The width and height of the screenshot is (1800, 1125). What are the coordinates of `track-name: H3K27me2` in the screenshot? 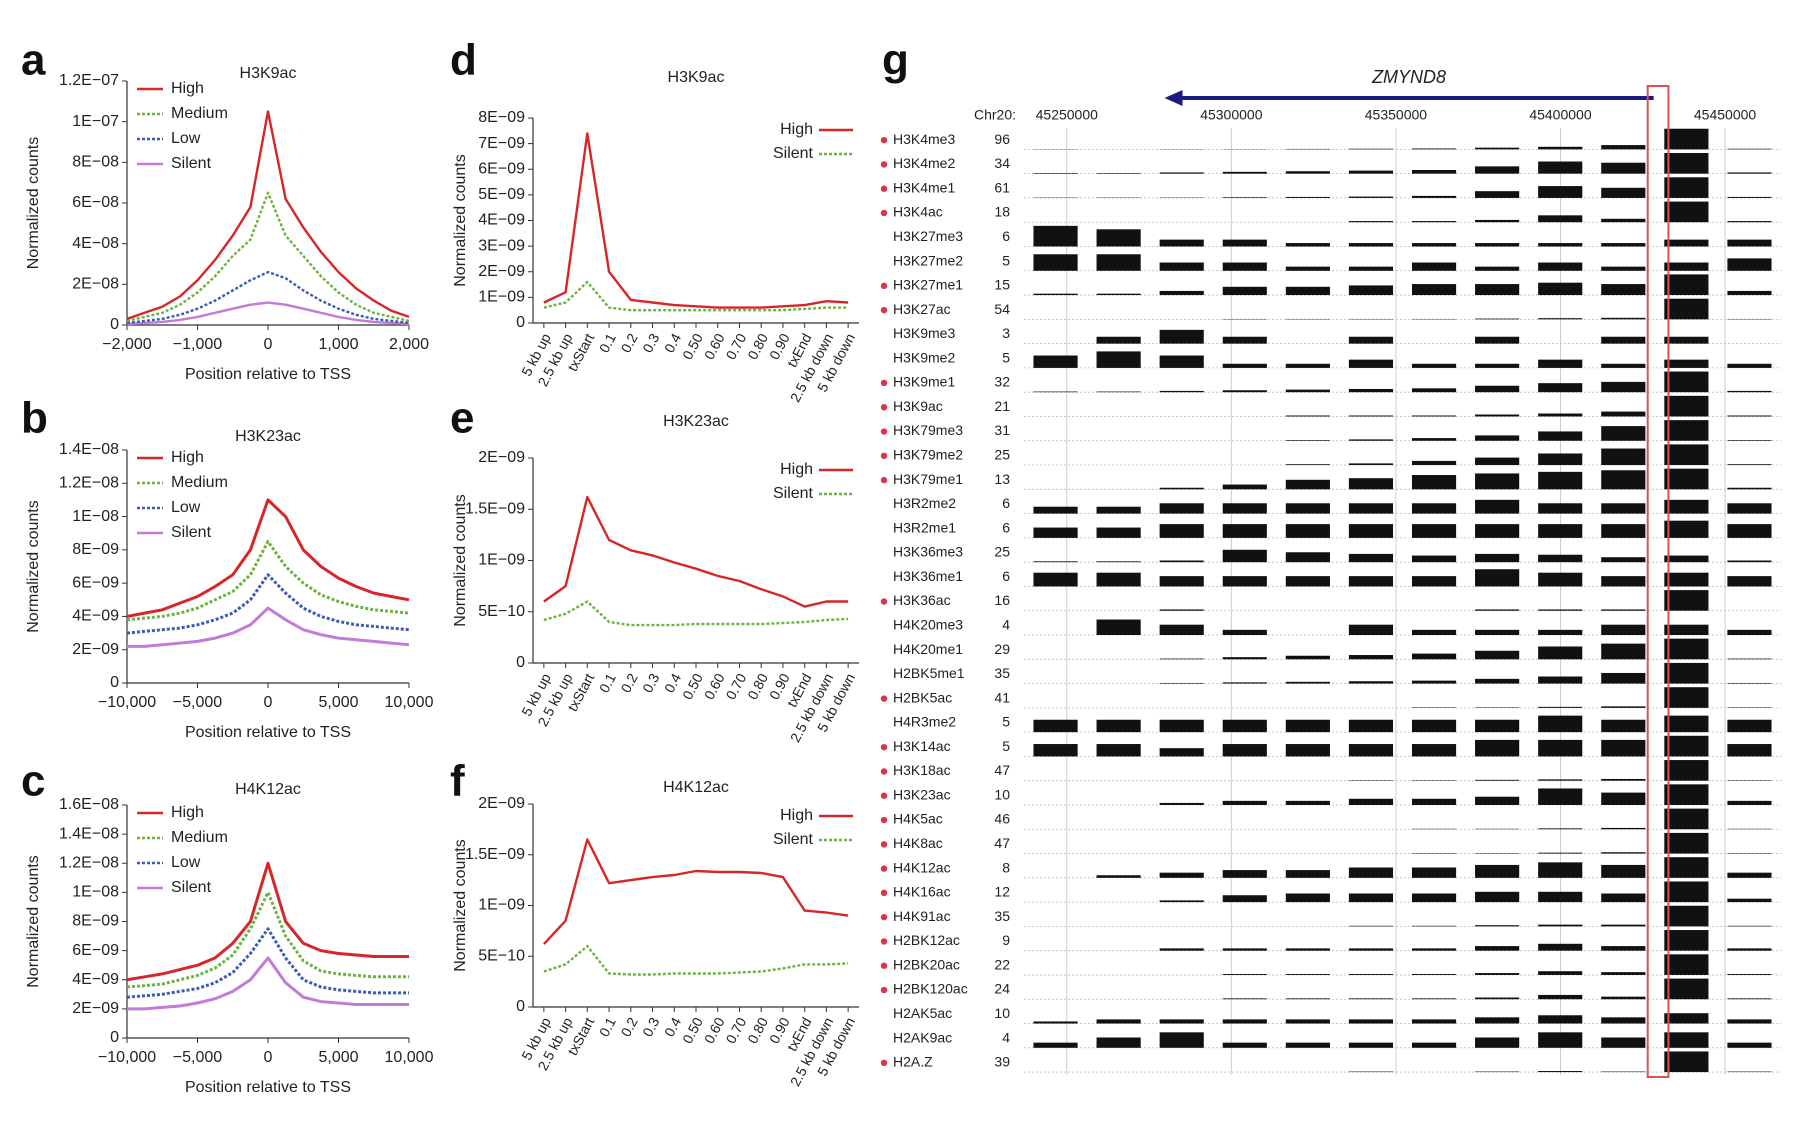 It's located at (928, 260).